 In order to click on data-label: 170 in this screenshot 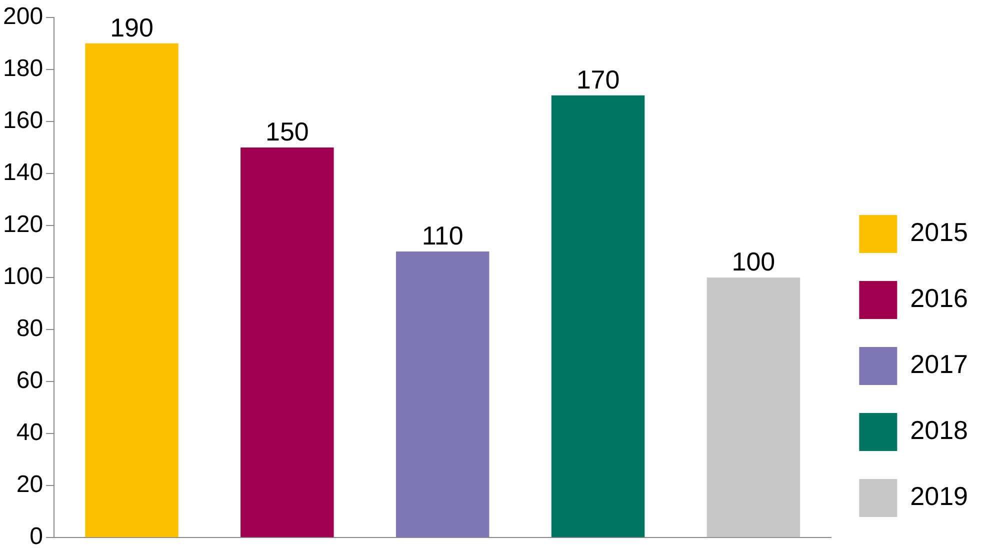, I will do `click(598, 79)`.